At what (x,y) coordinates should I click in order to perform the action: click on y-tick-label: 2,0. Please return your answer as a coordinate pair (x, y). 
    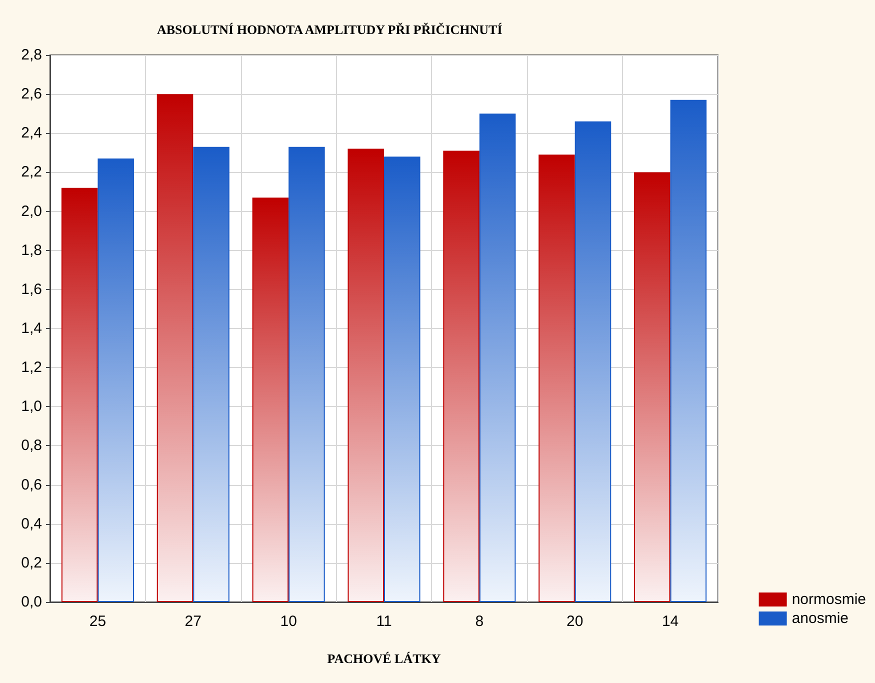
    Looking at the image, I should click on (31, 211).